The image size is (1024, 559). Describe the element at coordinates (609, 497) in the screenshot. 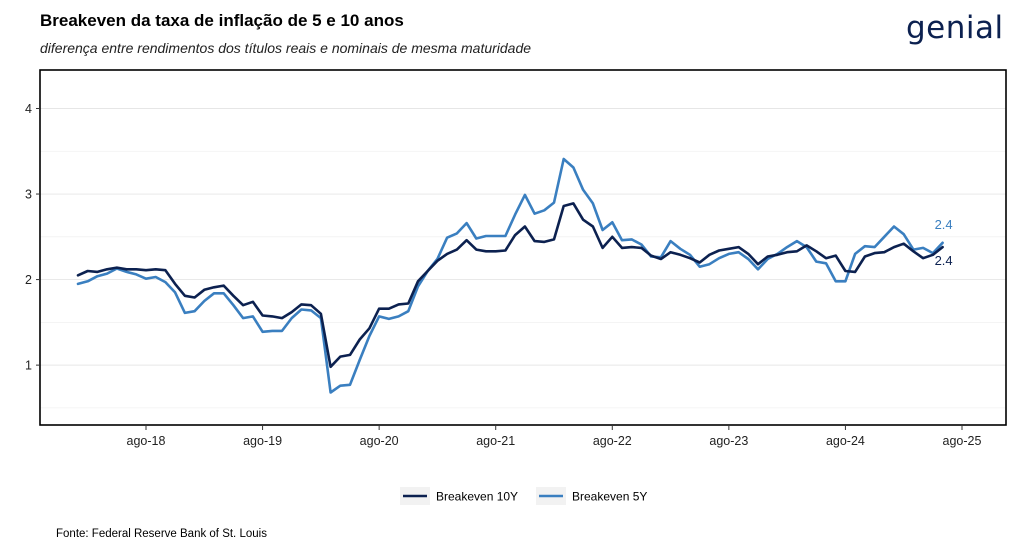

I see `legend-label: Breakeven 5Y` at that location.